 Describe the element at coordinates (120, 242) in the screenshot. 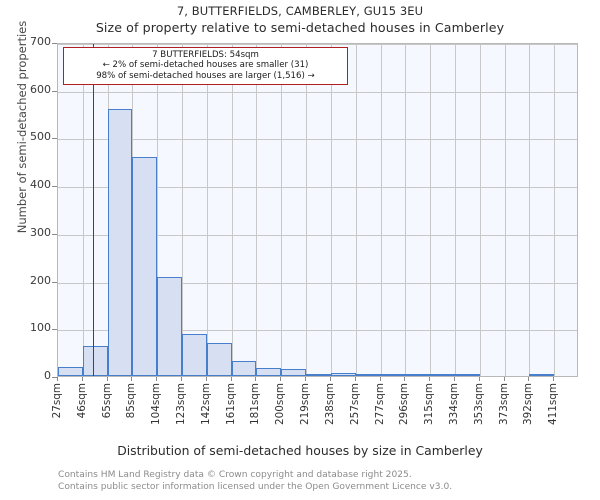

I see `bar-65sqm` at that location.